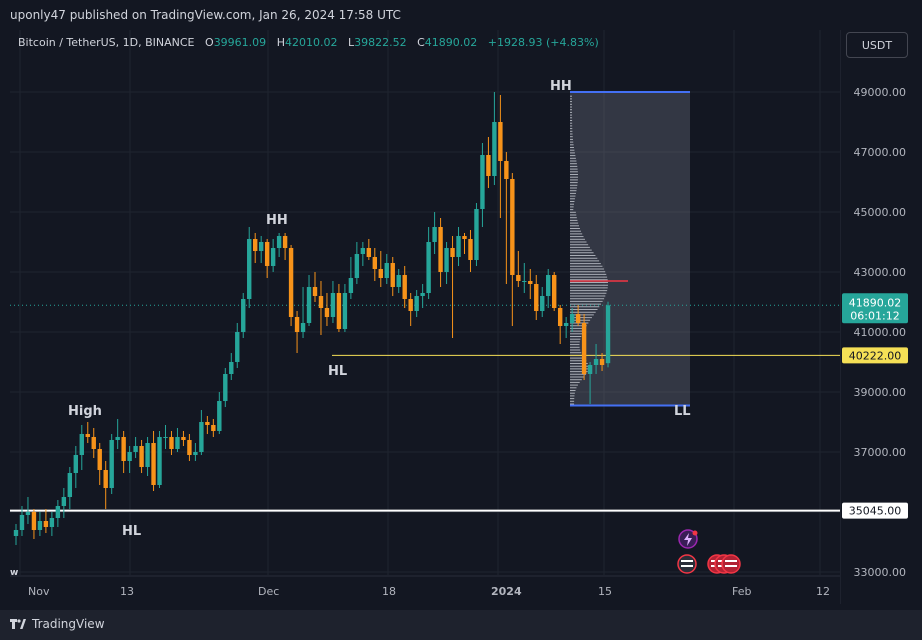 This screenshot has height=640, width=922. What do you see at coordinates (106, 42) in the screenshot?
I see `symbol-title: Bitcoin / TetherUS, 1D, BINANCE` at bounding box center [106, 42].